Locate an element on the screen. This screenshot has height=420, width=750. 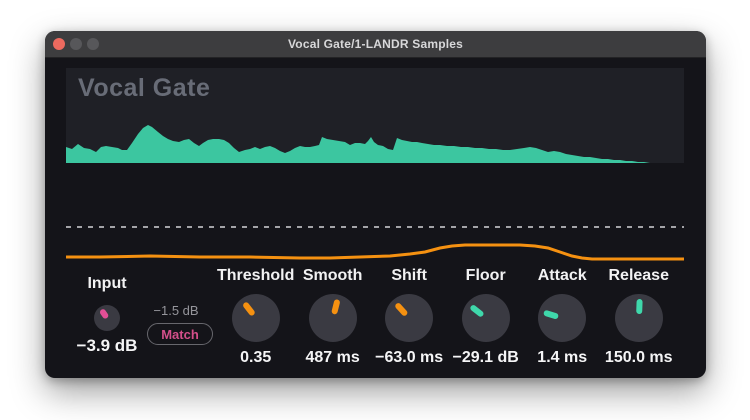
window-title: Vocal Gate/1-LANDR Samples is located at coordinates (375, 44).